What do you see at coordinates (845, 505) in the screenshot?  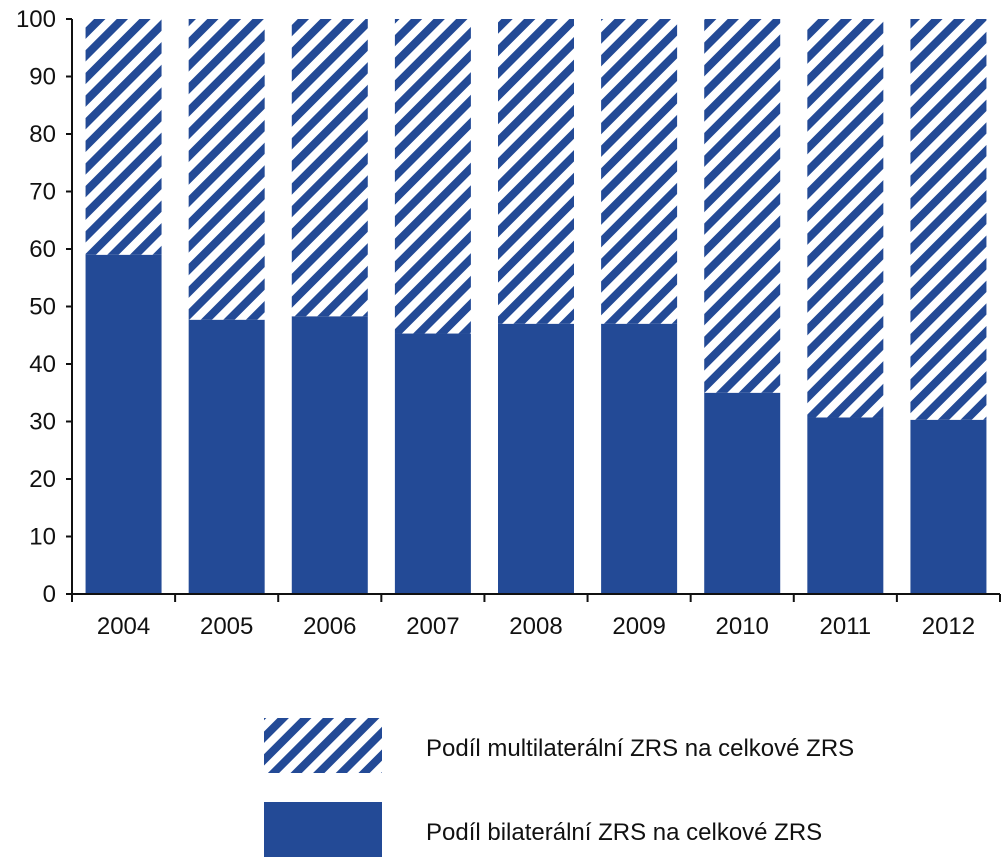 I see `bar-bilateral-2011` at bounding box center [845, 505].